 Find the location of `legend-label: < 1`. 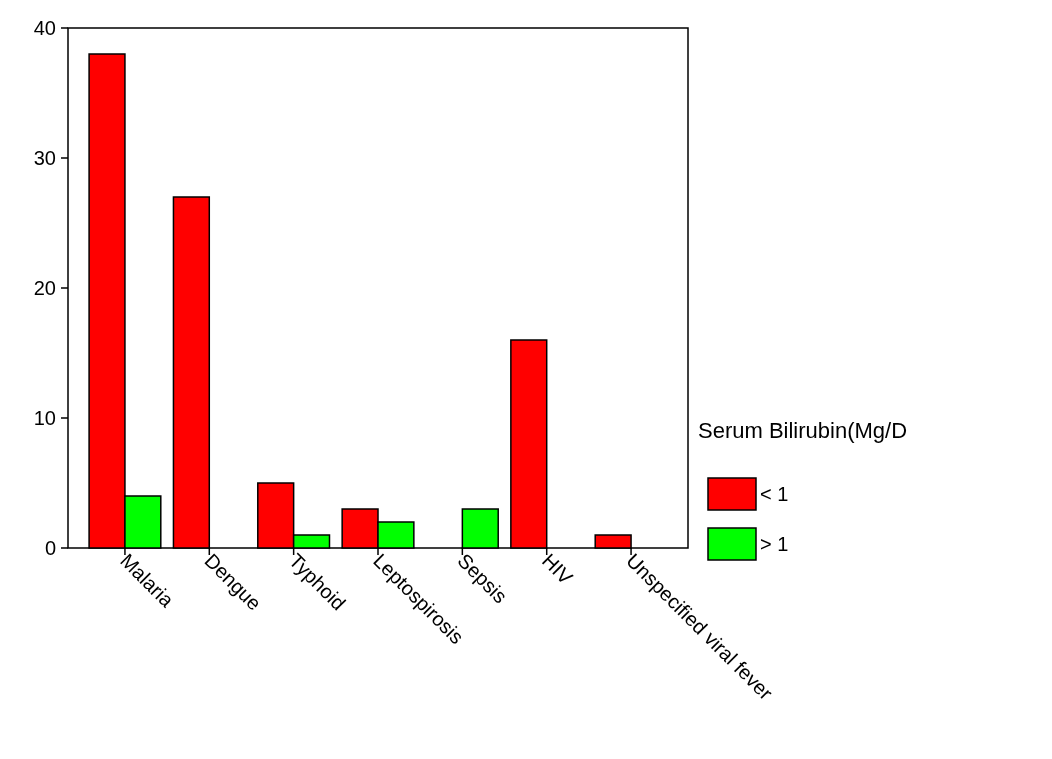

legend-label: < 1 is located at coordinates (774, 494).